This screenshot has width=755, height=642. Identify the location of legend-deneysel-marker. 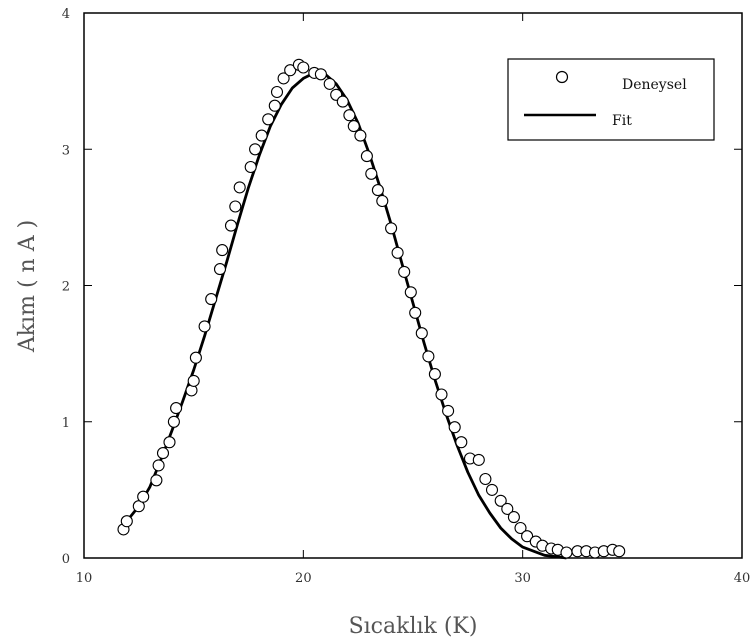
(562, 77).